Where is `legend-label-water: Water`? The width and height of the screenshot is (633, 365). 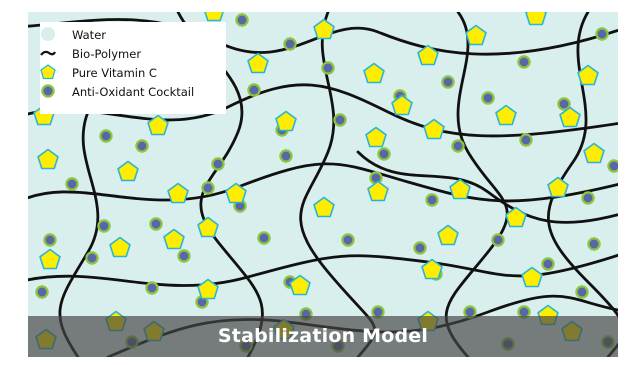
legend-label-water: Water is located at coordinates (89, 35).